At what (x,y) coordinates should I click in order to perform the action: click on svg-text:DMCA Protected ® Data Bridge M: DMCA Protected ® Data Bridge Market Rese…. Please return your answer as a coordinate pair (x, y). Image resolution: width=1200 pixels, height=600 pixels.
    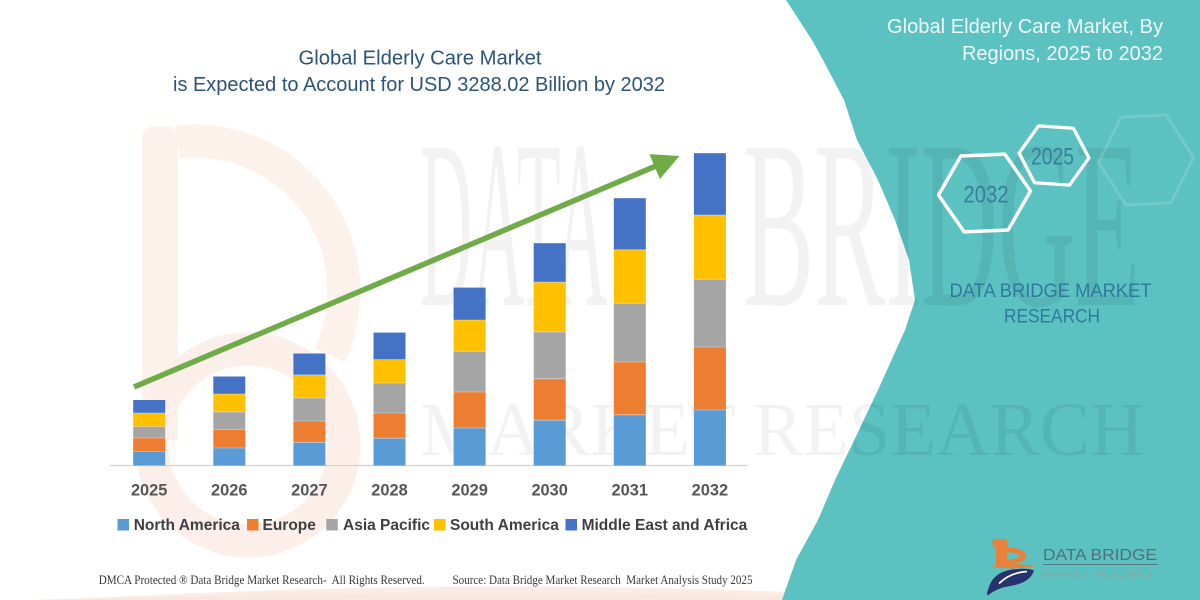
    Looking at the image, I should click on (262, 580).